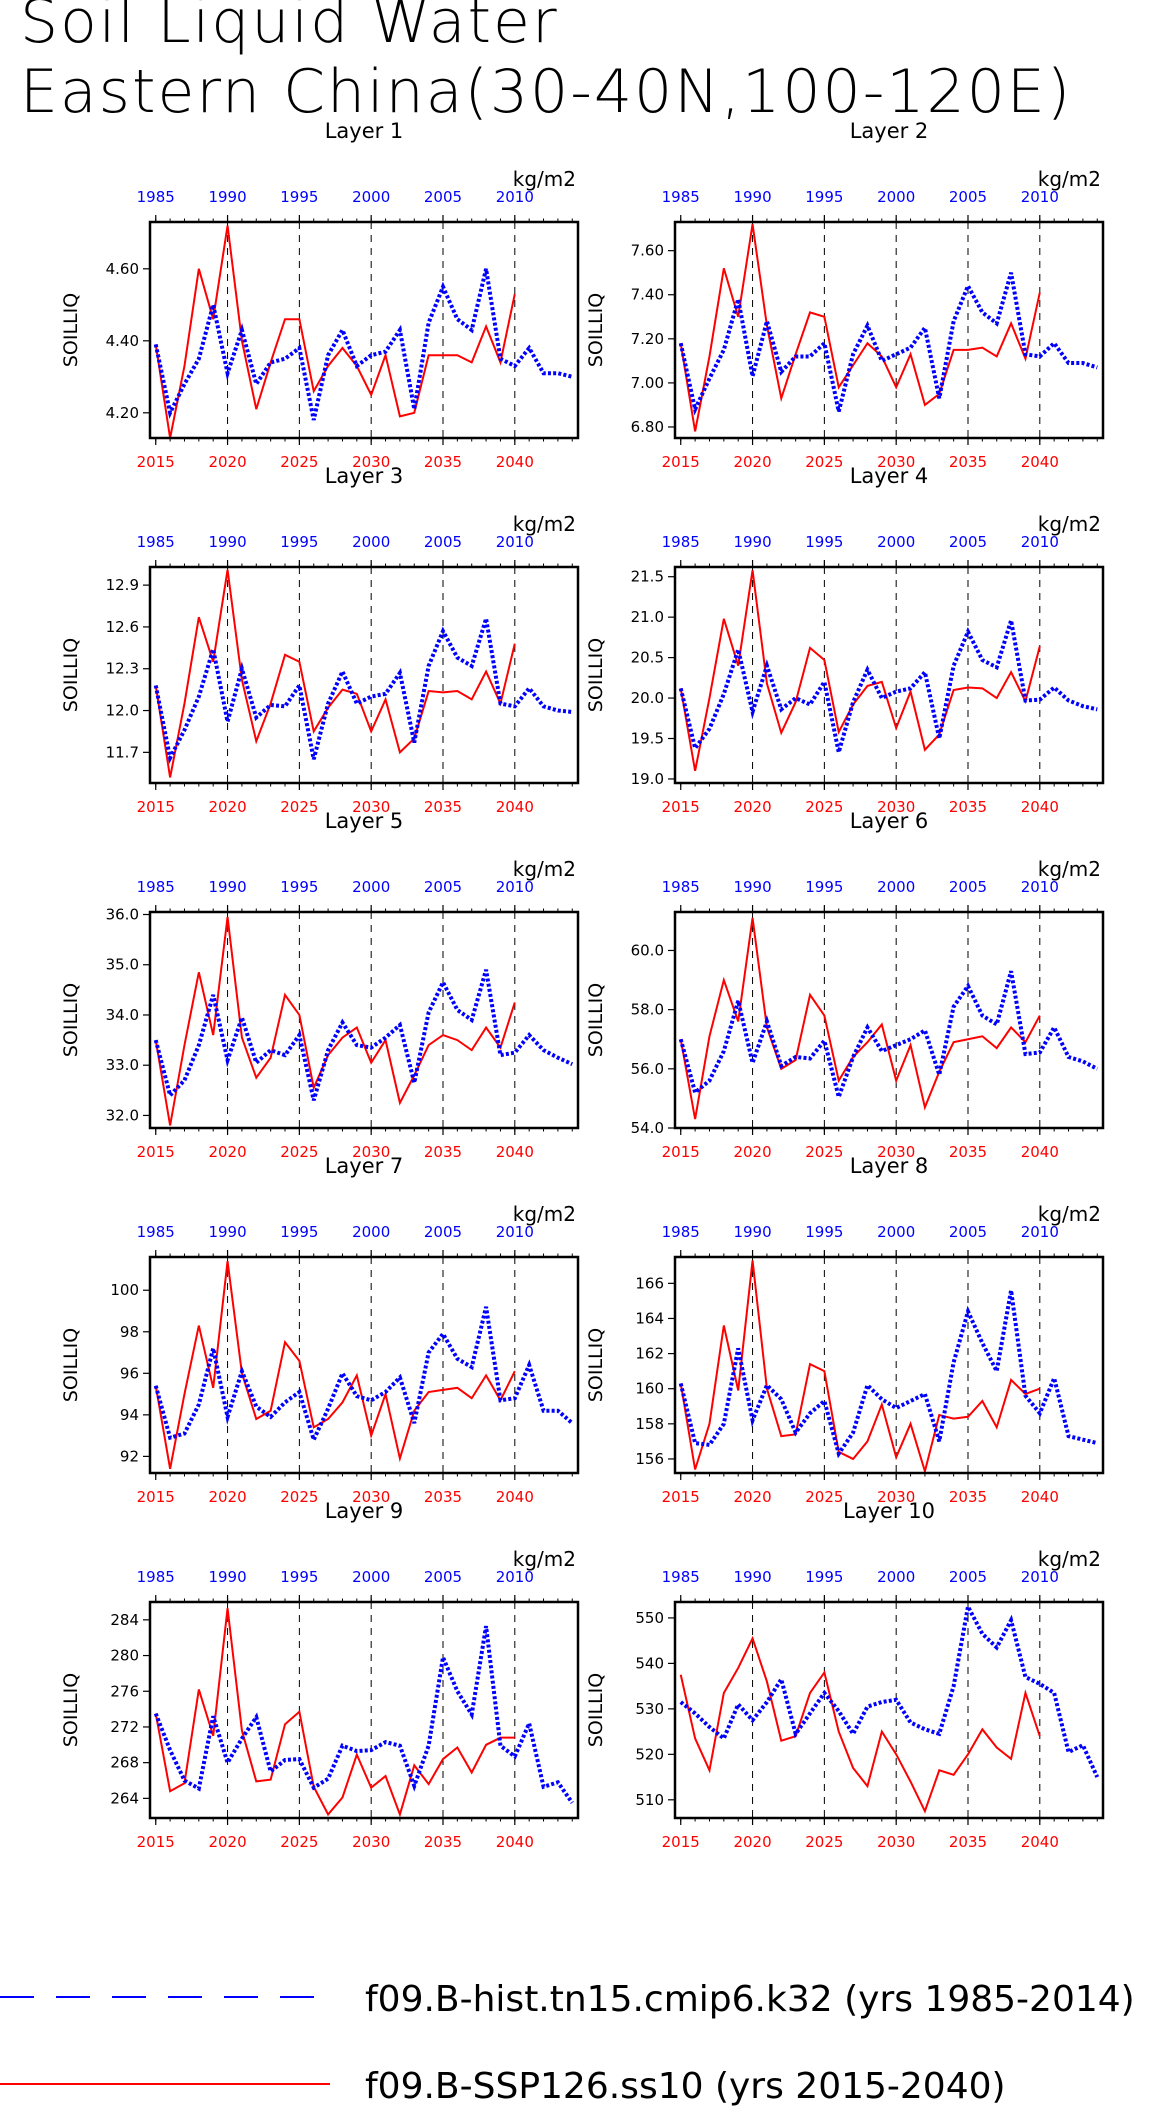 The width and height of the screenshot is (1155, 2119). I want to click on y-tick-label: 21.0, so click(647, 617).